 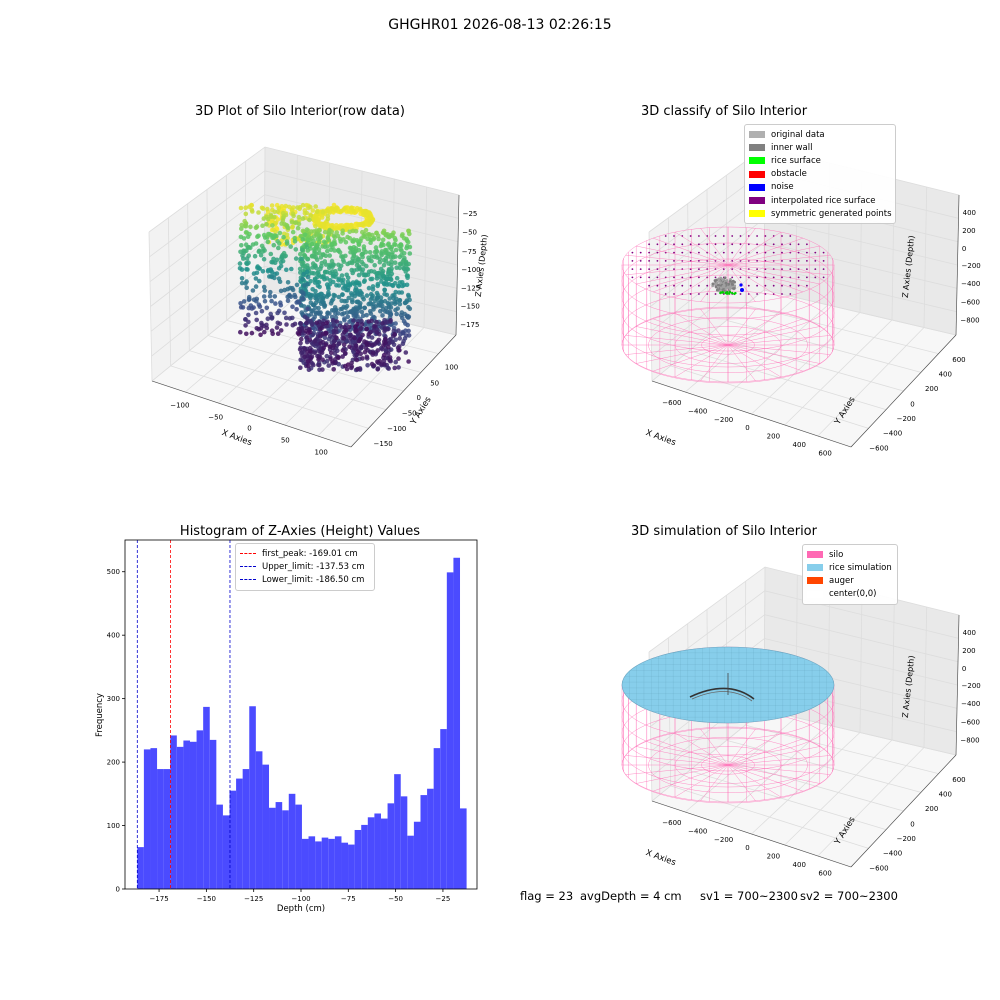 I want to click on raw_plot-y-tick-label: 0, so click(x=419, y=398).